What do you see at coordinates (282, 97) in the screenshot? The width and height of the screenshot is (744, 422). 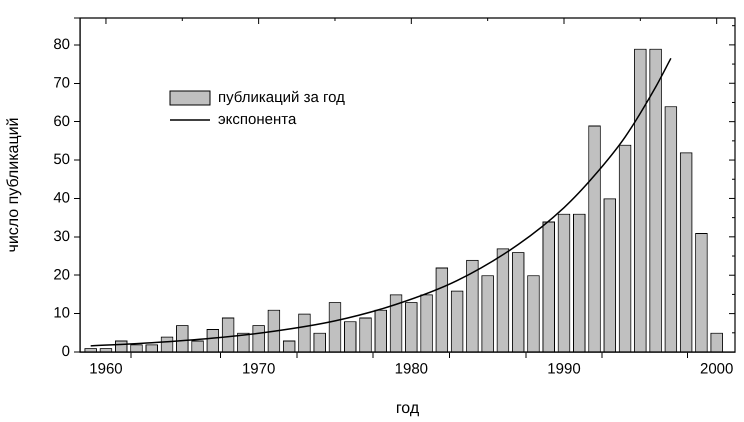 I see `legend-label: публикаций за год` at bounding box center [282, 97].